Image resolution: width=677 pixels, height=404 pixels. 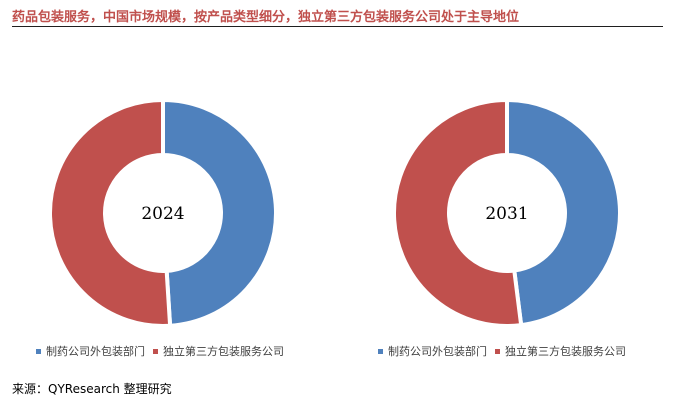 I want to click on center-year-label: 2024, so click(x=162, y=214).